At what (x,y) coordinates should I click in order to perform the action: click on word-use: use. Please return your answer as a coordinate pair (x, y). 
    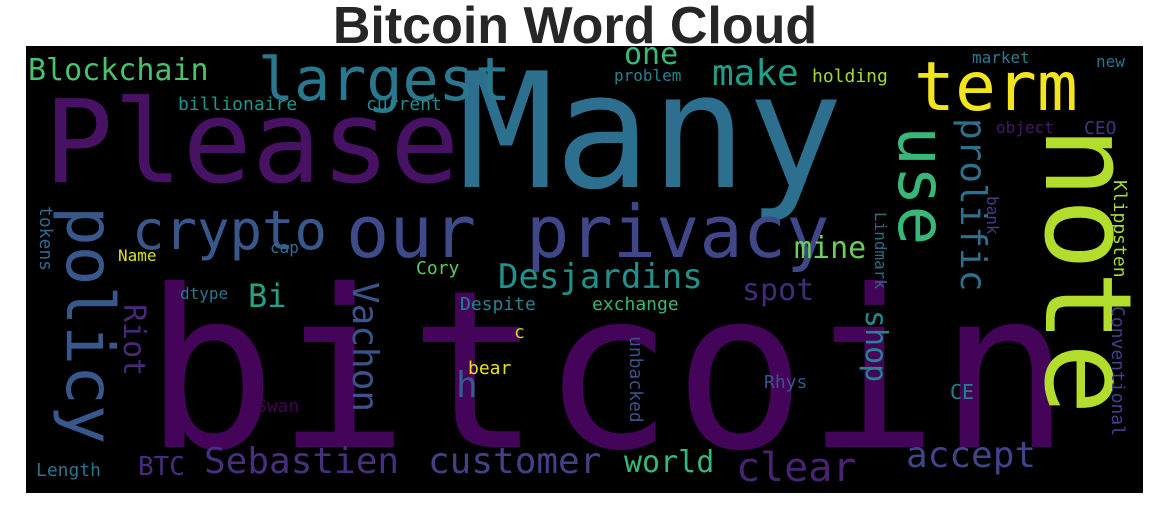
    Looking at the image, I should click on (921, 186).